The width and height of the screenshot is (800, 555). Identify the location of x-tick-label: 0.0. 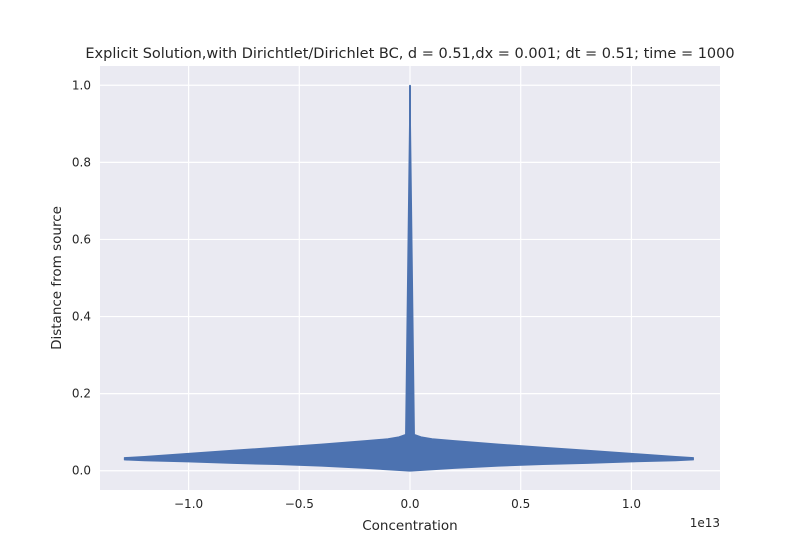
(409, 504).